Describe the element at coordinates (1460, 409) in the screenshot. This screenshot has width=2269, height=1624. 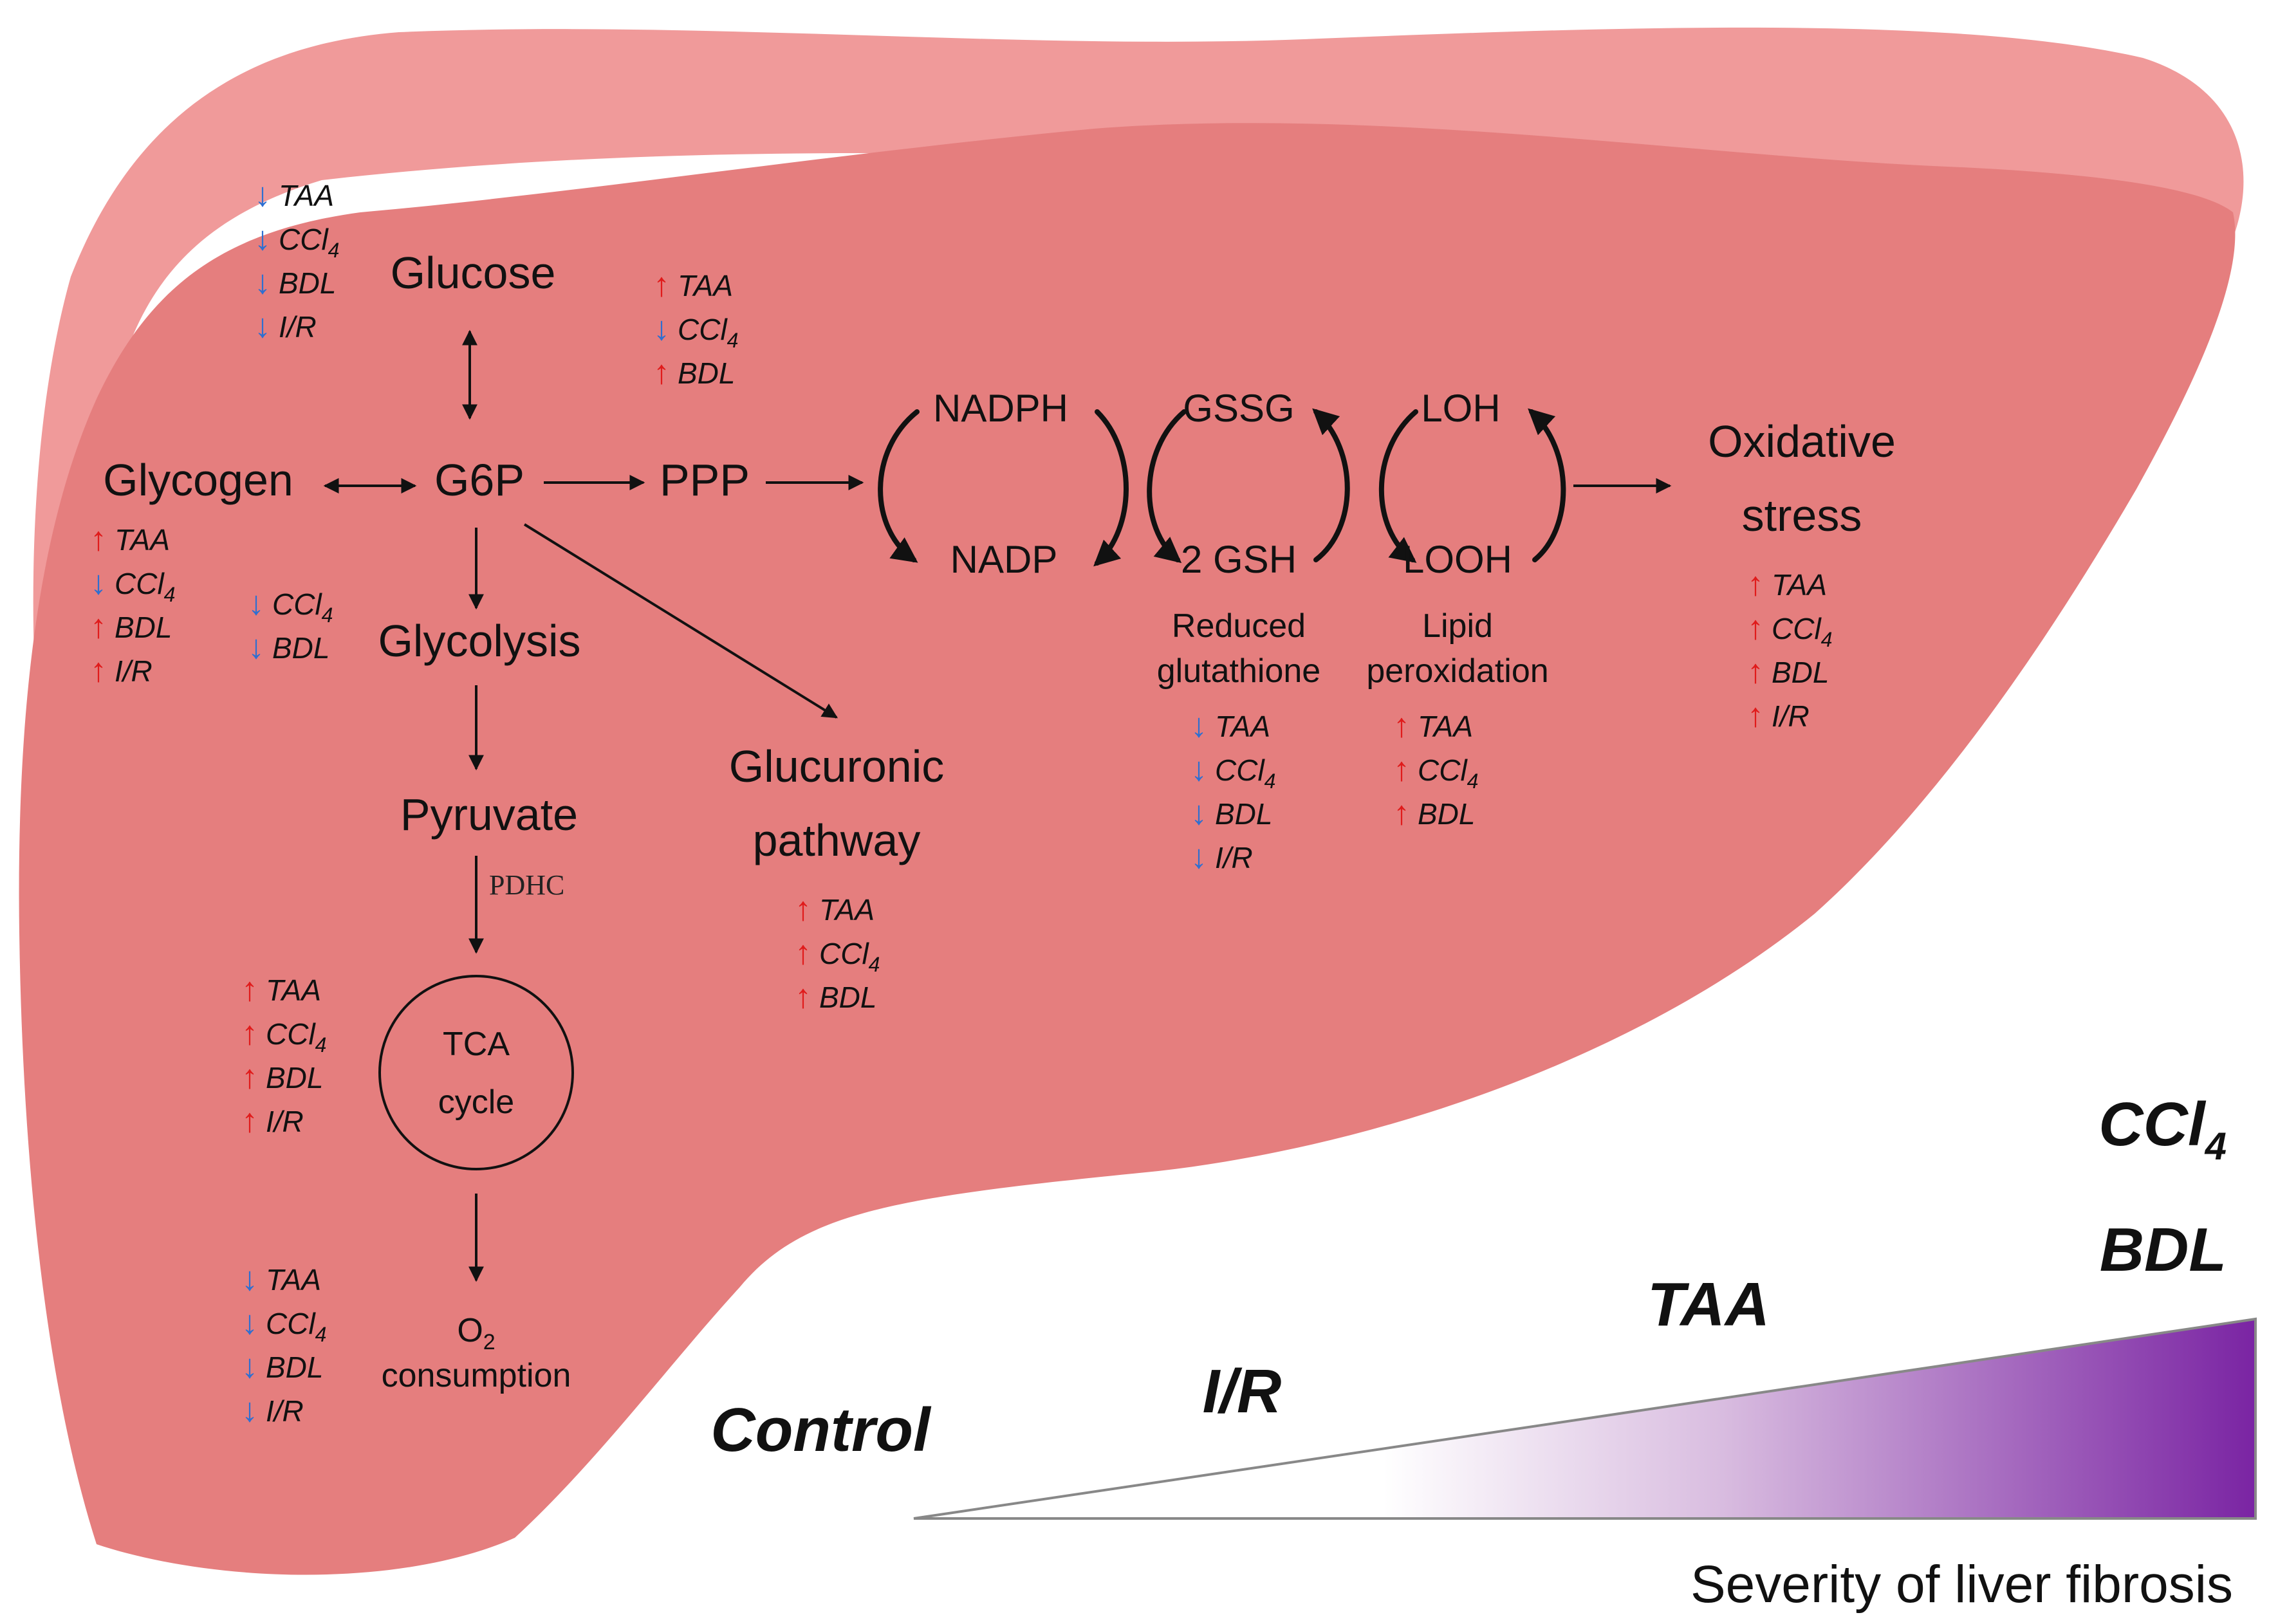
I see `node-loh: LOH` at that location.